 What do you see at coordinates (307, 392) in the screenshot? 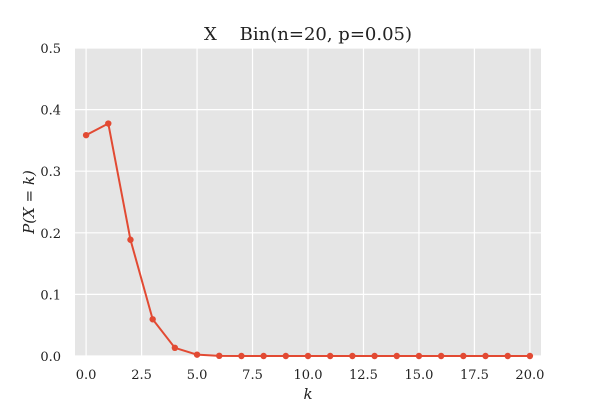
I see `x-axis-title: k` at bounding box center [307, 392].